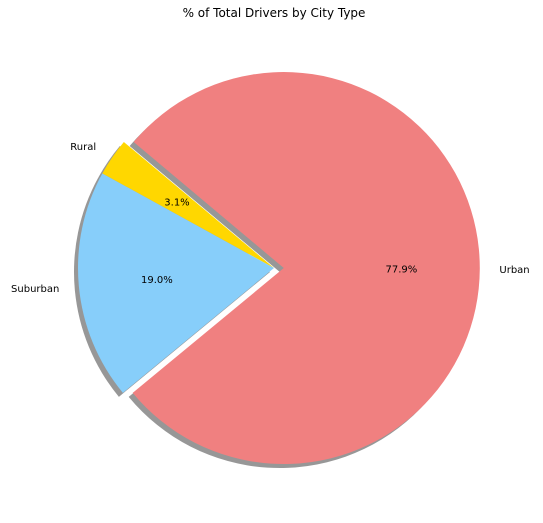  Describe the element at coordinates (157, 280) in the screenshot. I see `percent-label-suburban: 19.0%` at that location.